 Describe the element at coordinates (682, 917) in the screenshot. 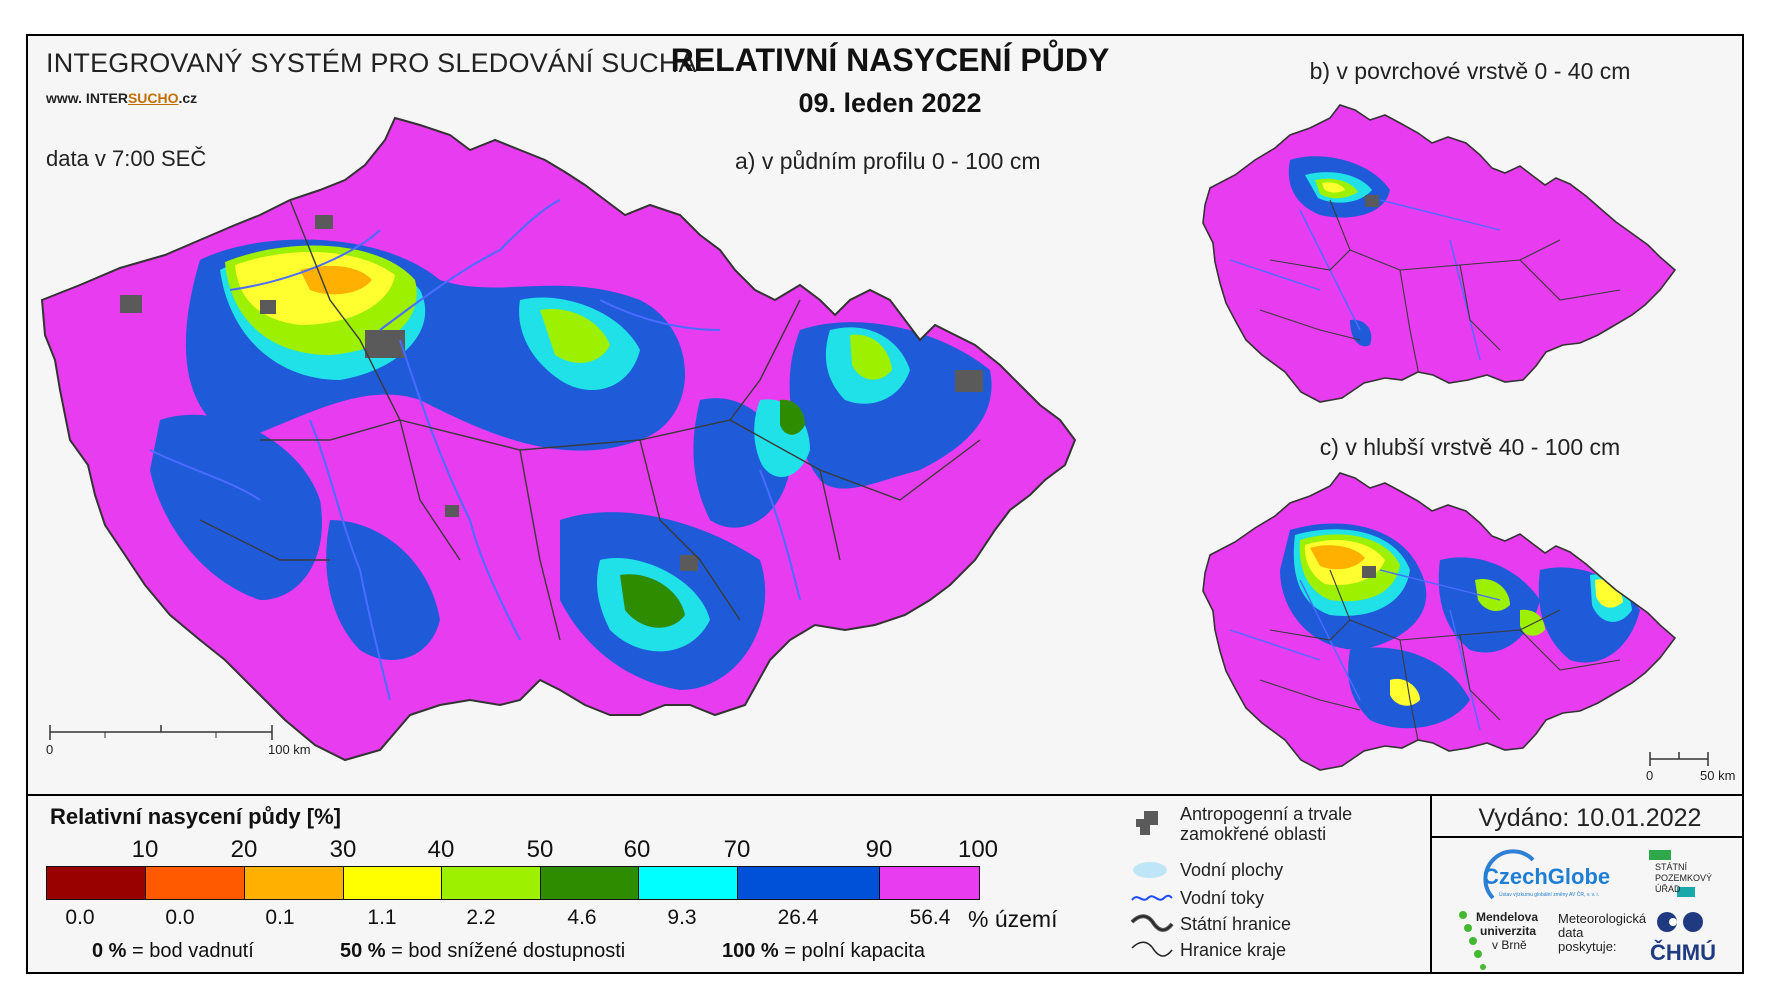

I see `area-percent: 9.3` at that location.